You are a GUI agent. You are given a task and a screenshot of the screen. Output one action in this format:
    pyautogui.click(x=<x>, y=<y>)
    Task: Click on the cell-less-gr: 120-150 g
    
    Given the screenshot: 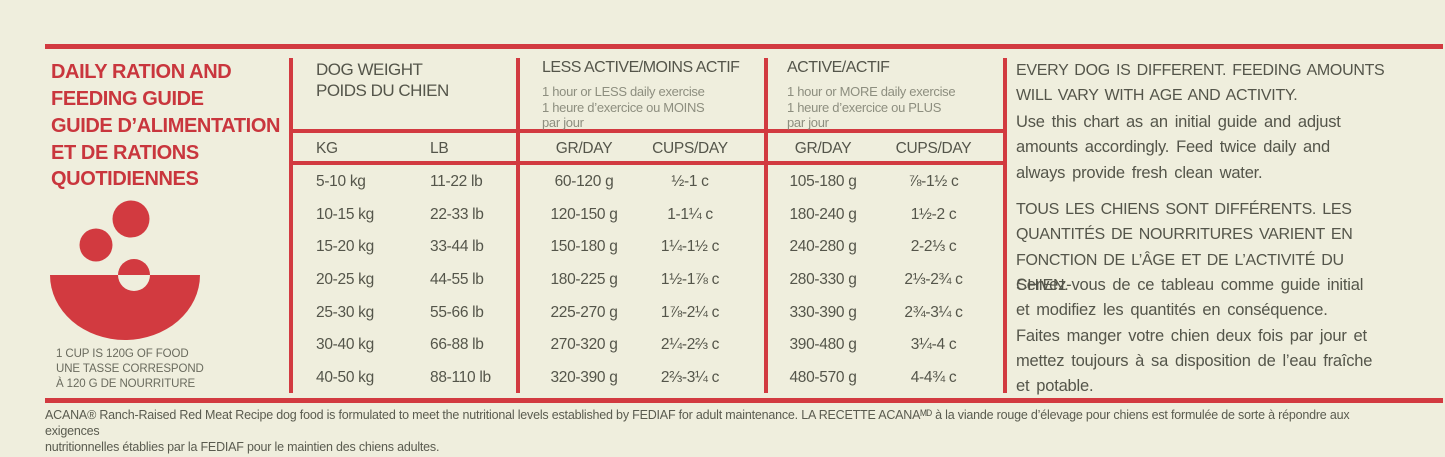 What is the action you would take?
    pyautogui.click(x=584, y=214)
    